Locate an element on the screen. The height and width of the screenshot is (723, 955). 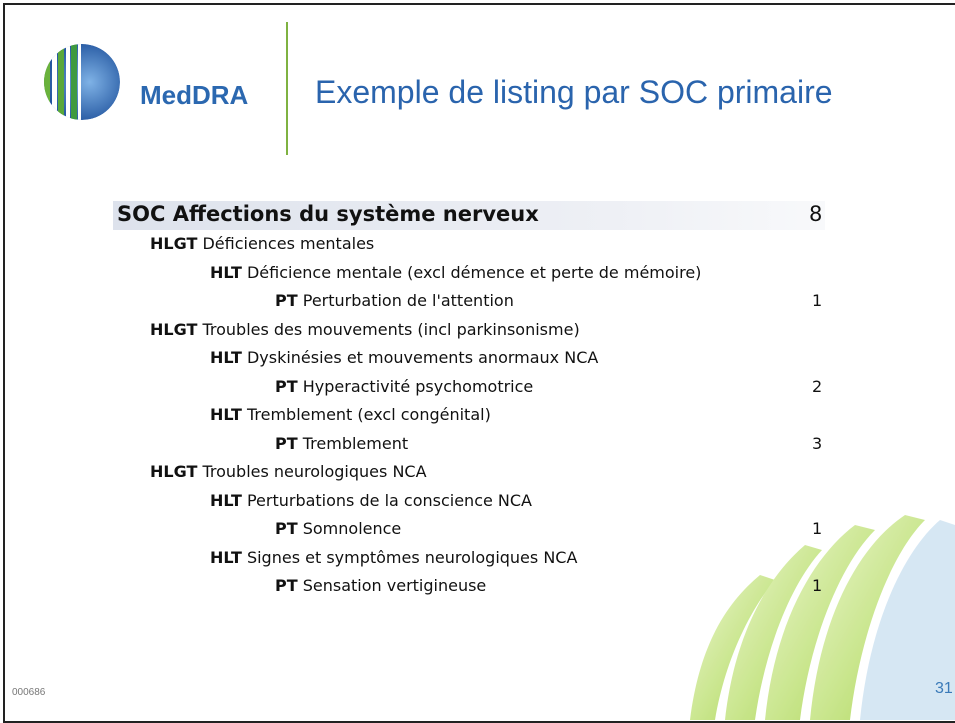
soc-highlight is located at coordinates (469, 215).